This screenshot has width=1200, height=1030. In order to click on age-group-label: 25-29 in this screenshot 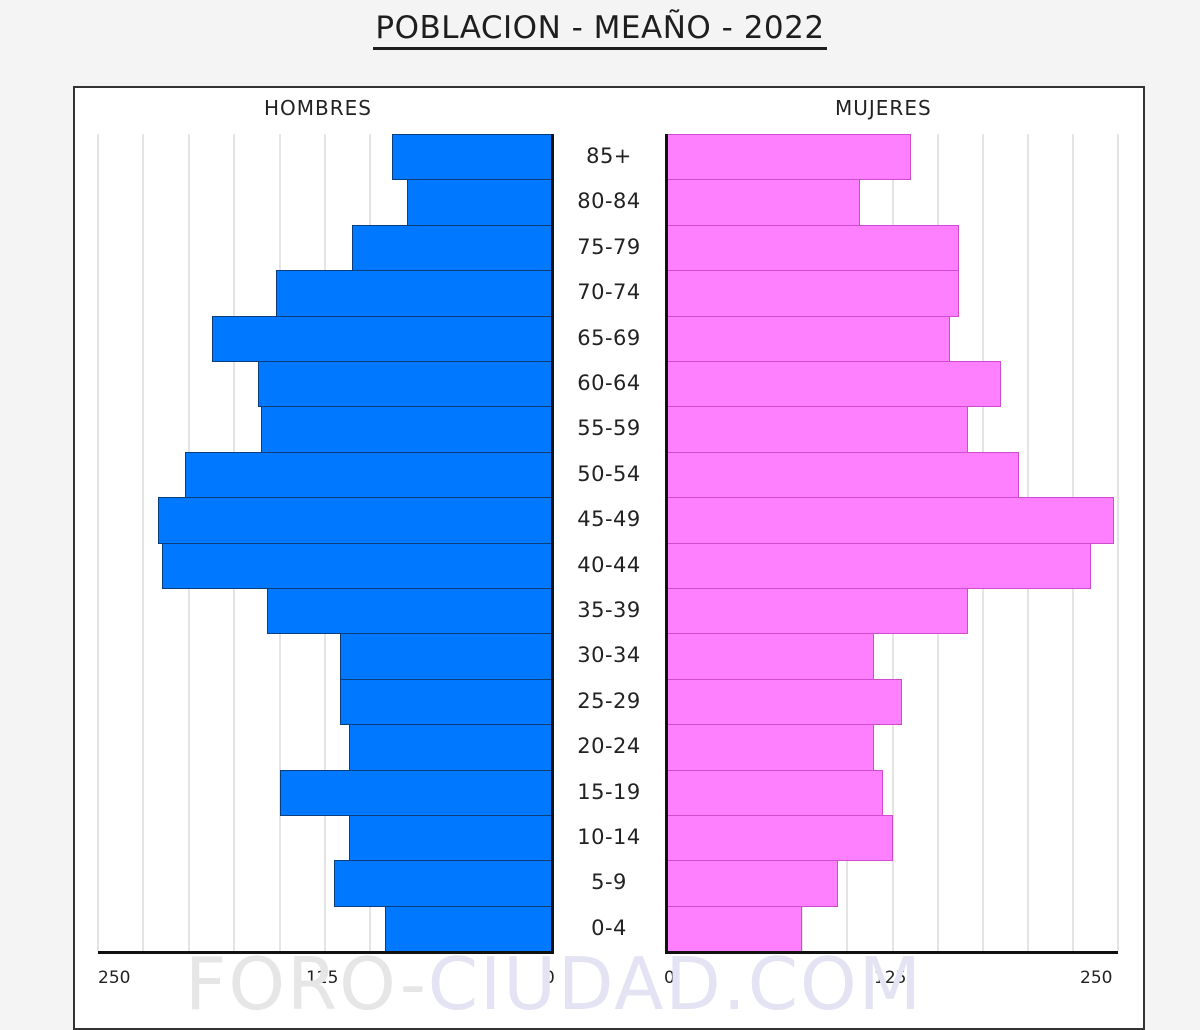, I will do `click(609, 700)`.